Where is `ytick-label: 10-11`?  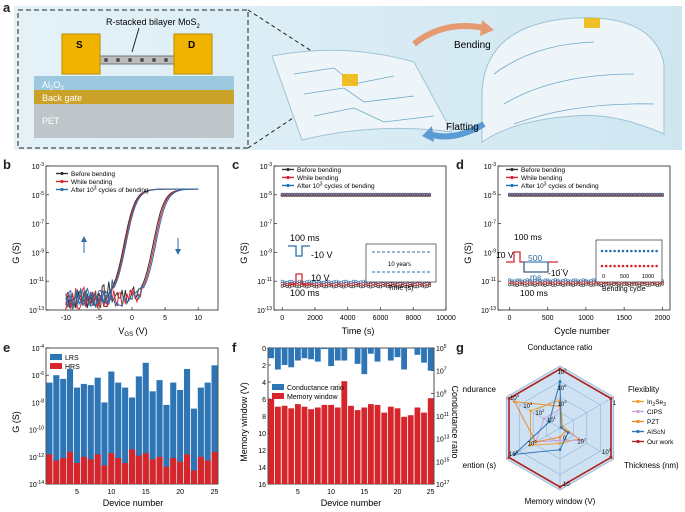 ytick-label: 10-11 is located at coordinates (36, 281).